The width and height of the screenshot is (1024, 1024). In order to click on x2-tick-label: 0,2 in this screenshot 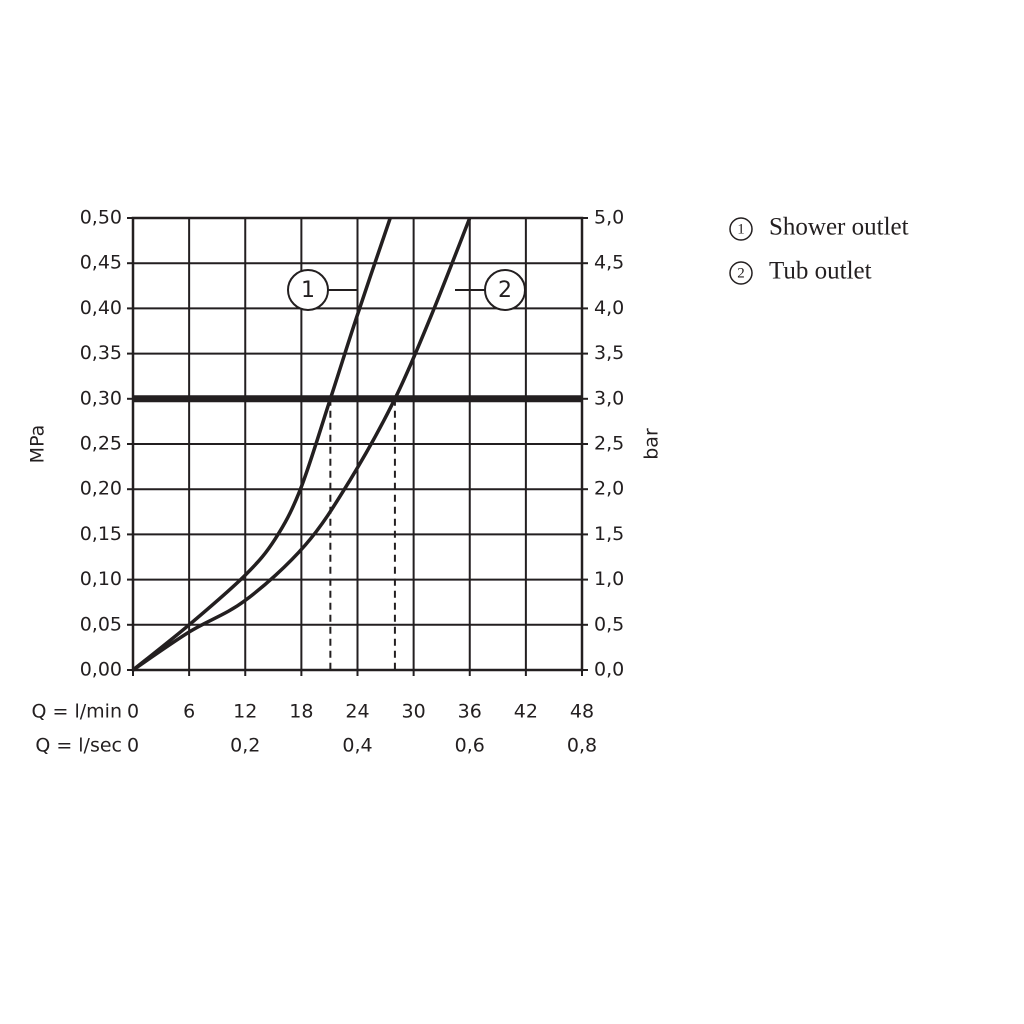, I will do `click(245, 746)`.